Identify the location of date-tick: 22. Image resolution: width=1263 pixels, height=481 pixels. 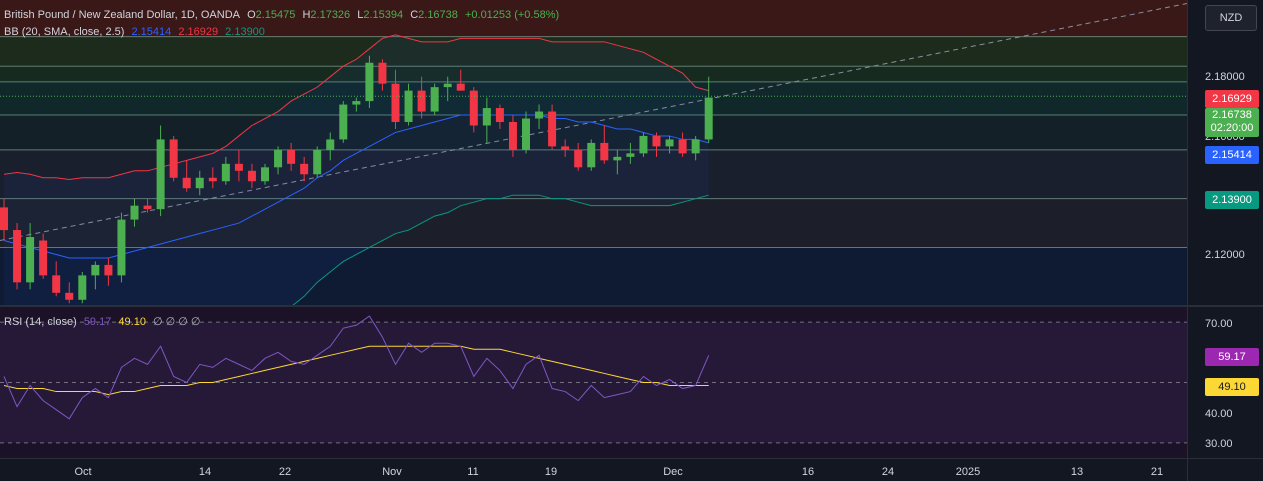
(285, 472).